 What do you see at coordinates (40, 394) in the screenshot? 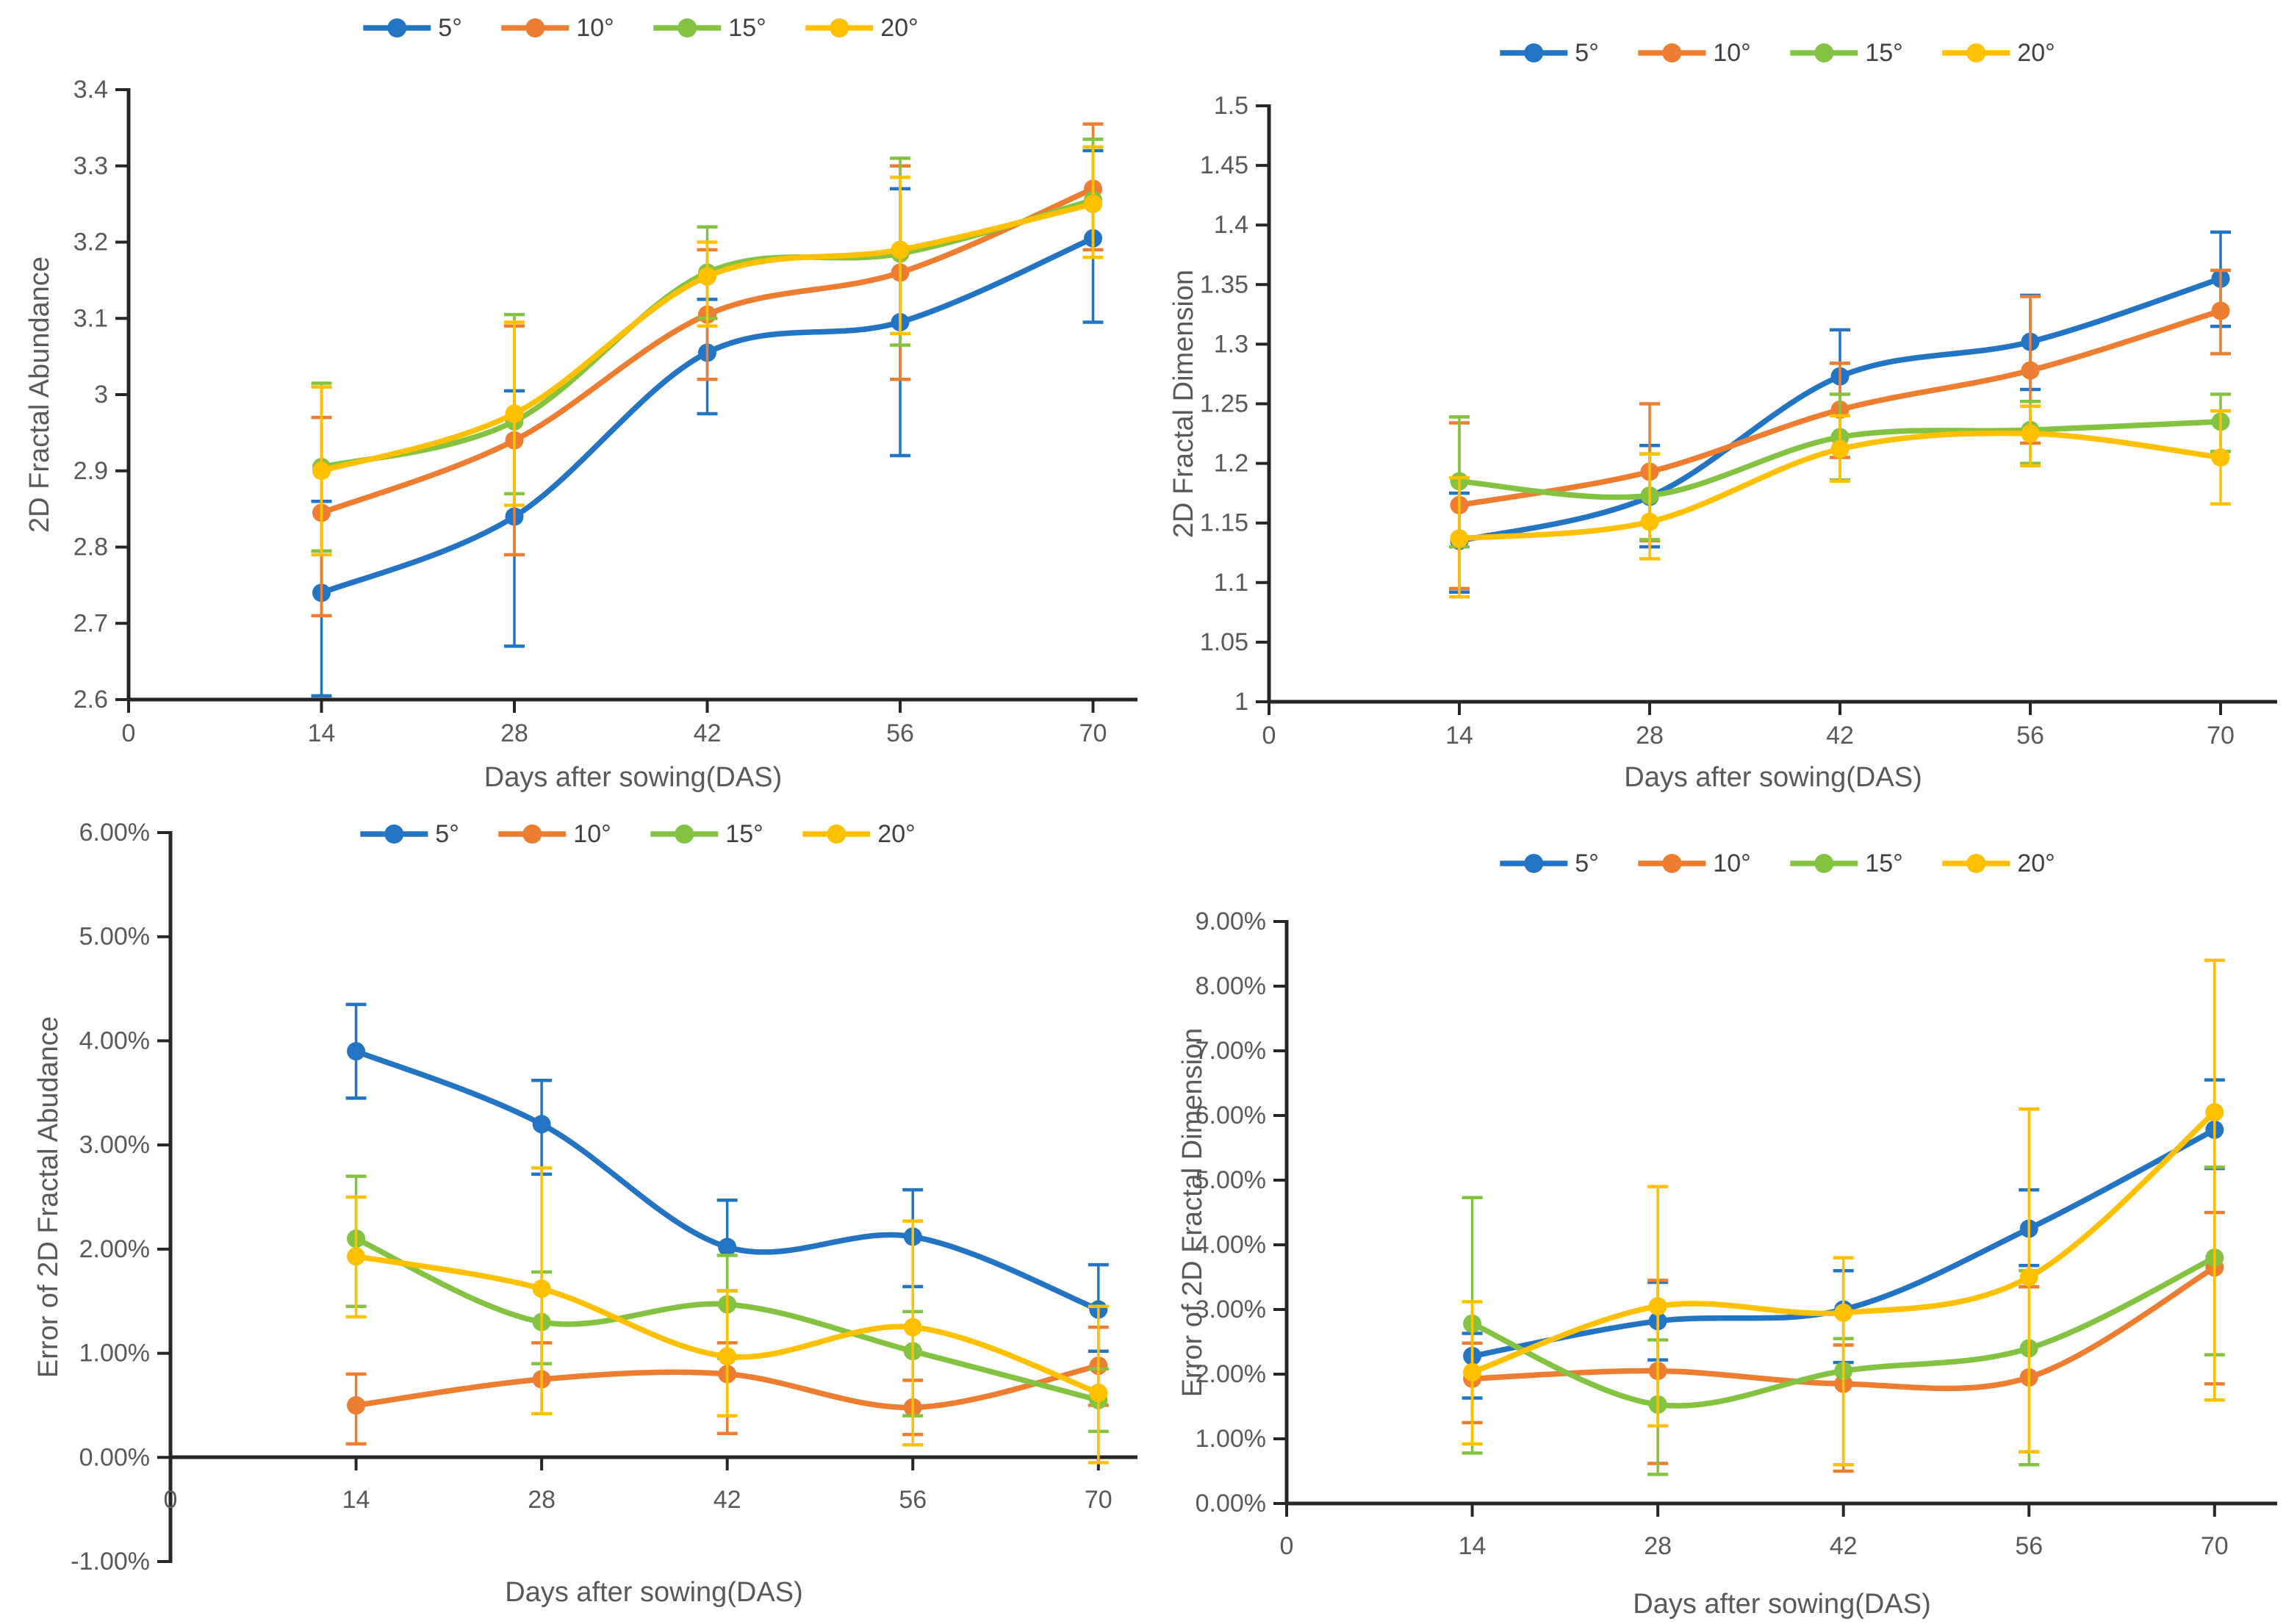
I see `y-axis-title: 2D Fractal Abundance` at bounding box center [40, 394].